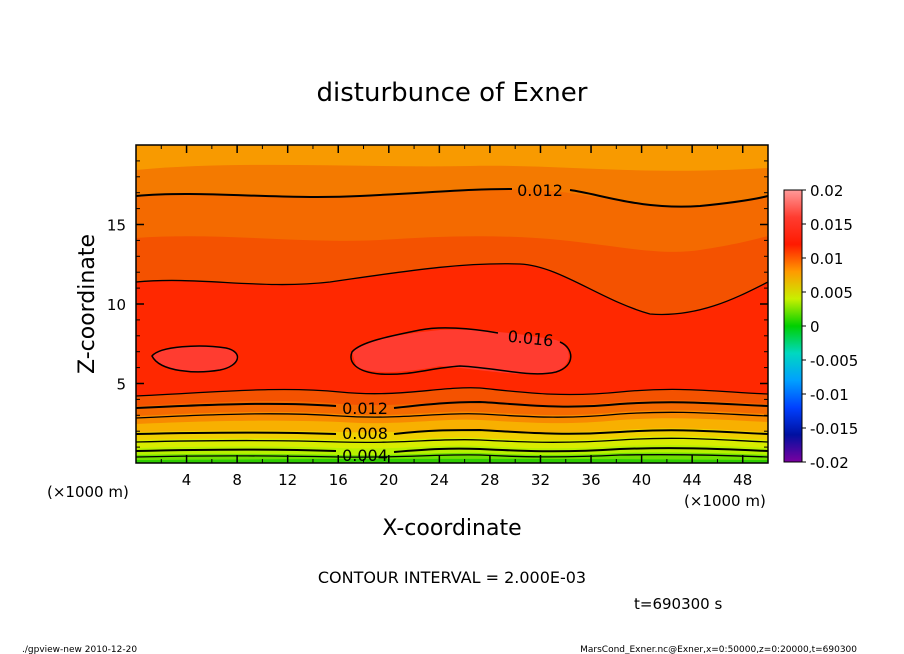 This screenshot has height=654, width=904. I want to click on chart-title: disturbunce of Exner, so click(452, 93).